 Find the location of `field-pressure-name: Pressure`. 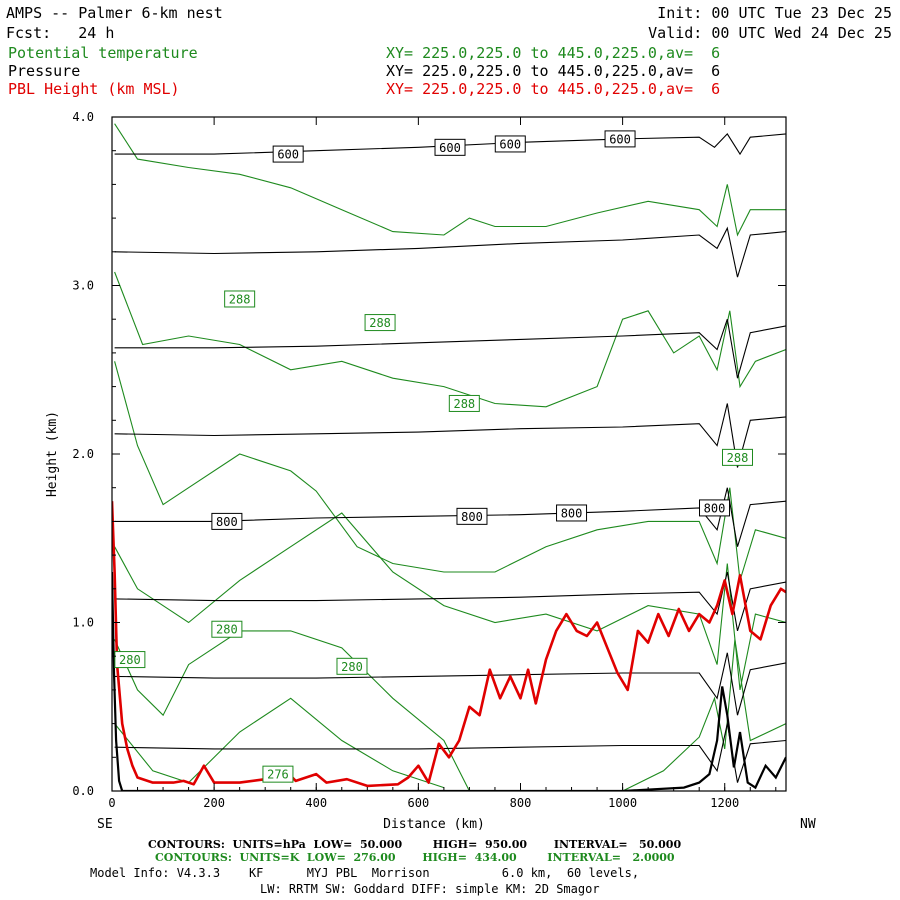

field-pressure-name: Pressure is located at coordinates (44, 71).